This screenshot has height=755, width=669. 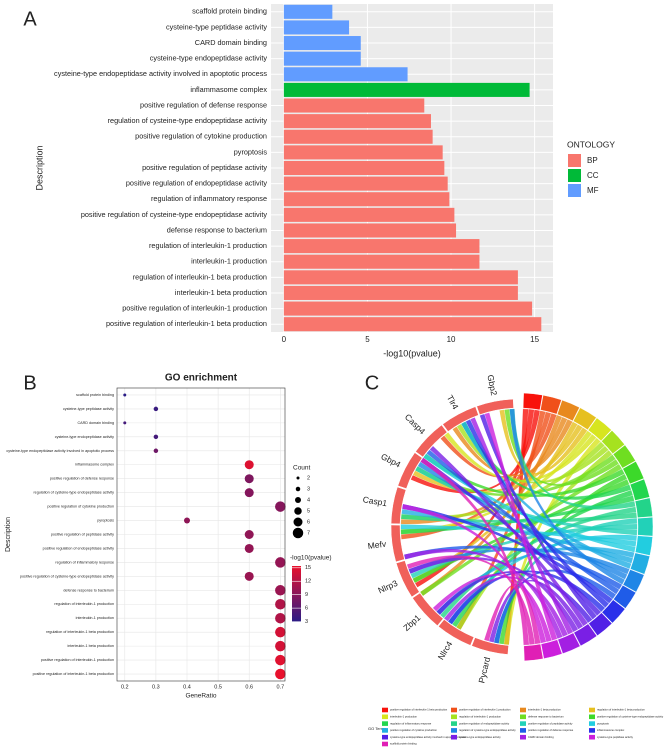 I want to click on x-tick-label: 10, so click(x=451, y=339).